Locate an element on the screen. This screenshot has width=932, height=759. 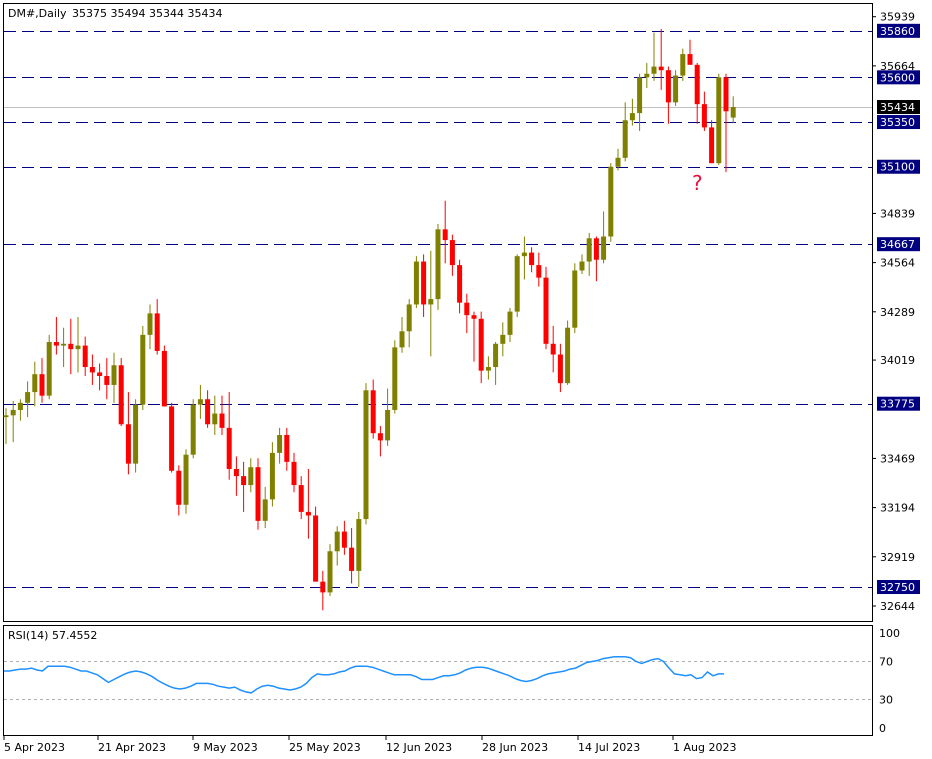
current-price-tag-label: 35434 is located at coordinates (897, 107).